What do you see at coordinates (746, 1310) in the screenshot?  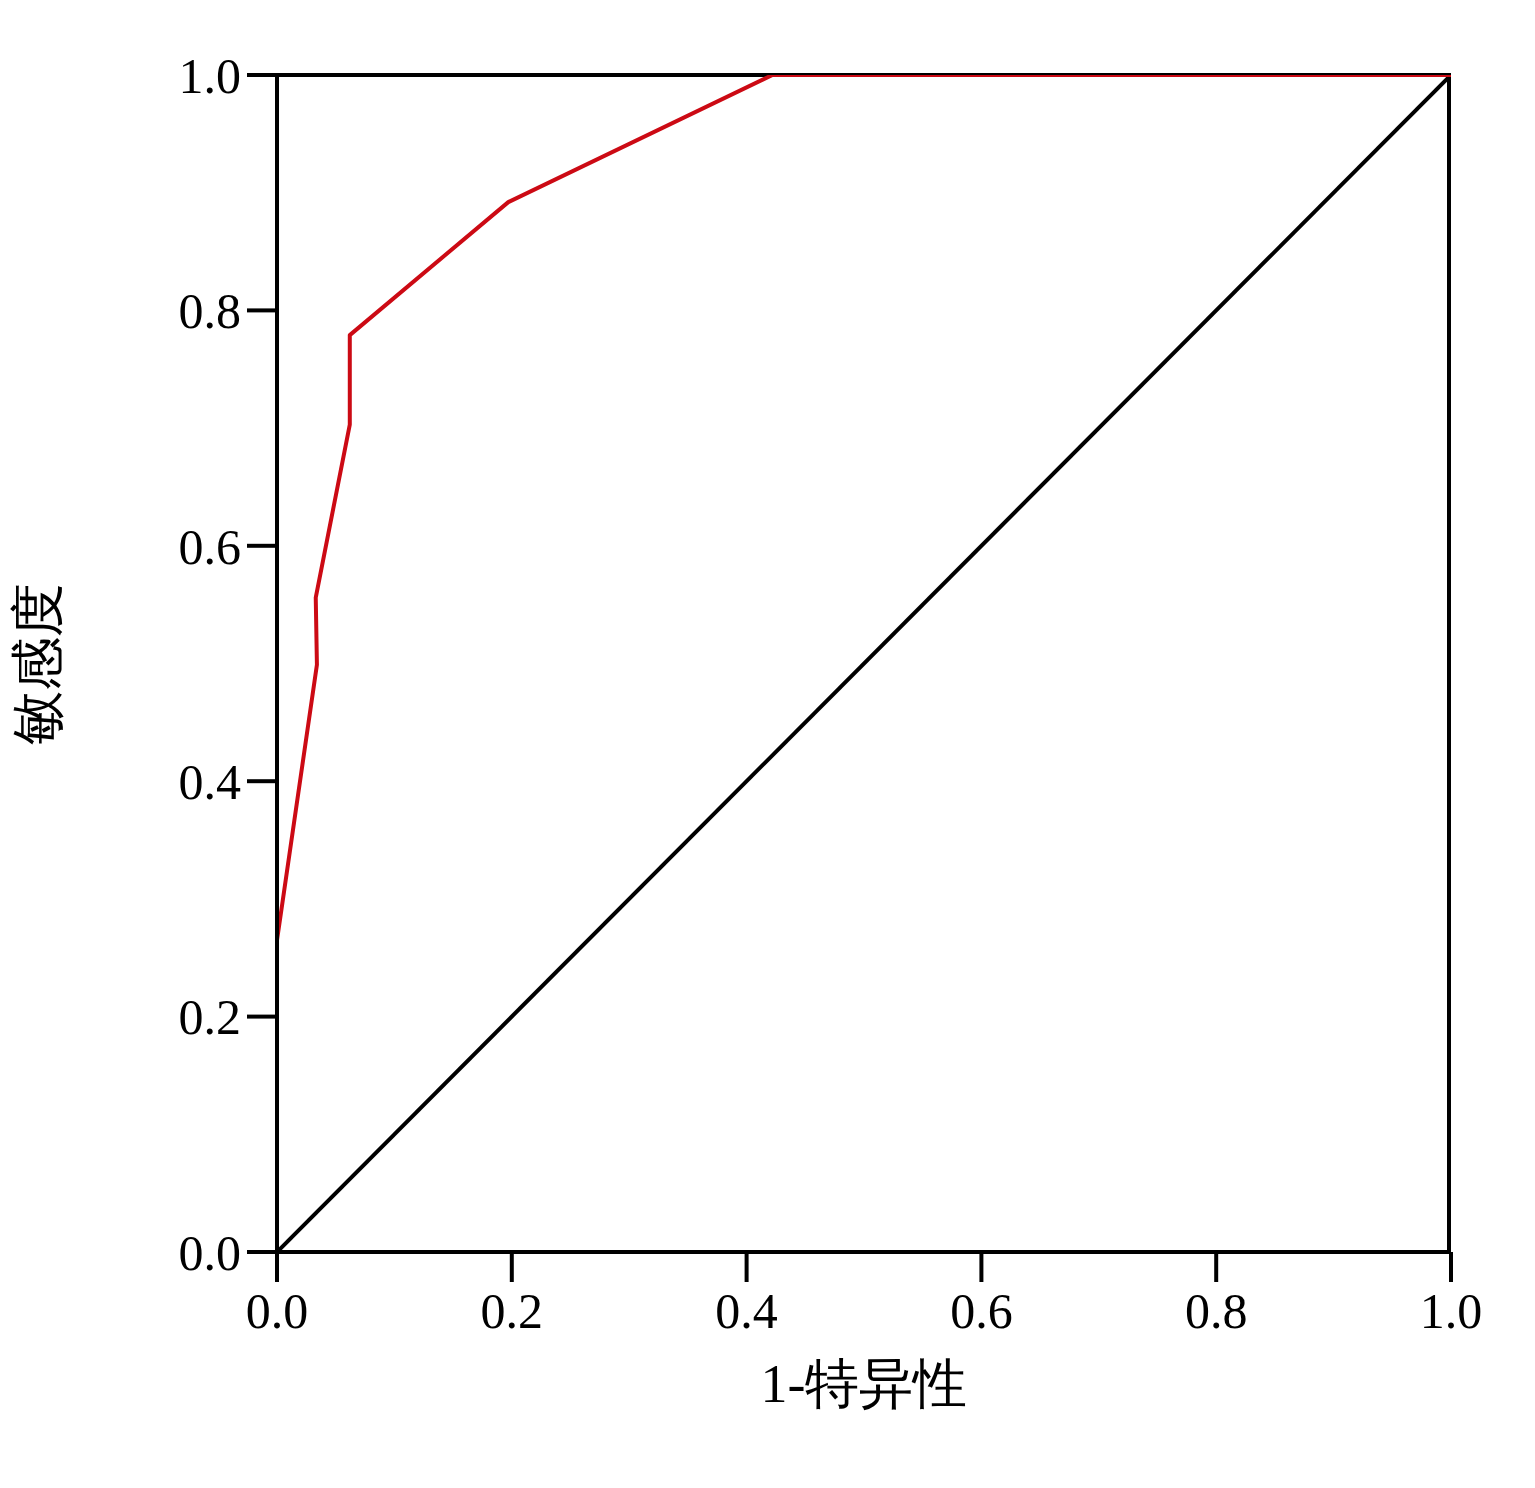 I see `x-tick-label: 0.4` at bounding box center [746, 1310].